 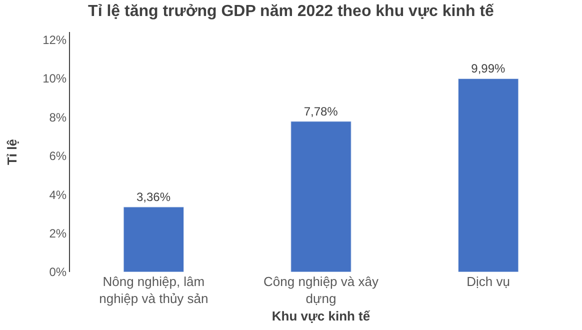 What do you see at coordinates (321, 316) in the screenshot?
I see `x-axis-title: Khu vực kinh tế` at bounding box center [321, 316].